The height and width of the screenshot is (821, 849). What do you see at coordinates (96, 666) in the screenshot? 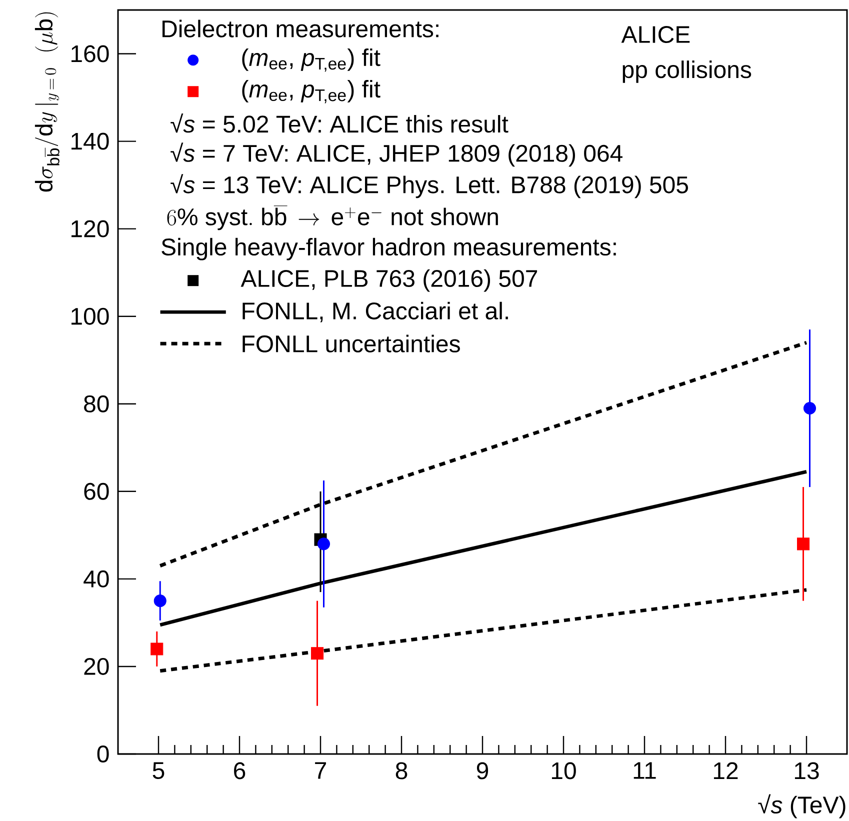
I see `y-tick-label: 20` at bounding box center [96, 666].